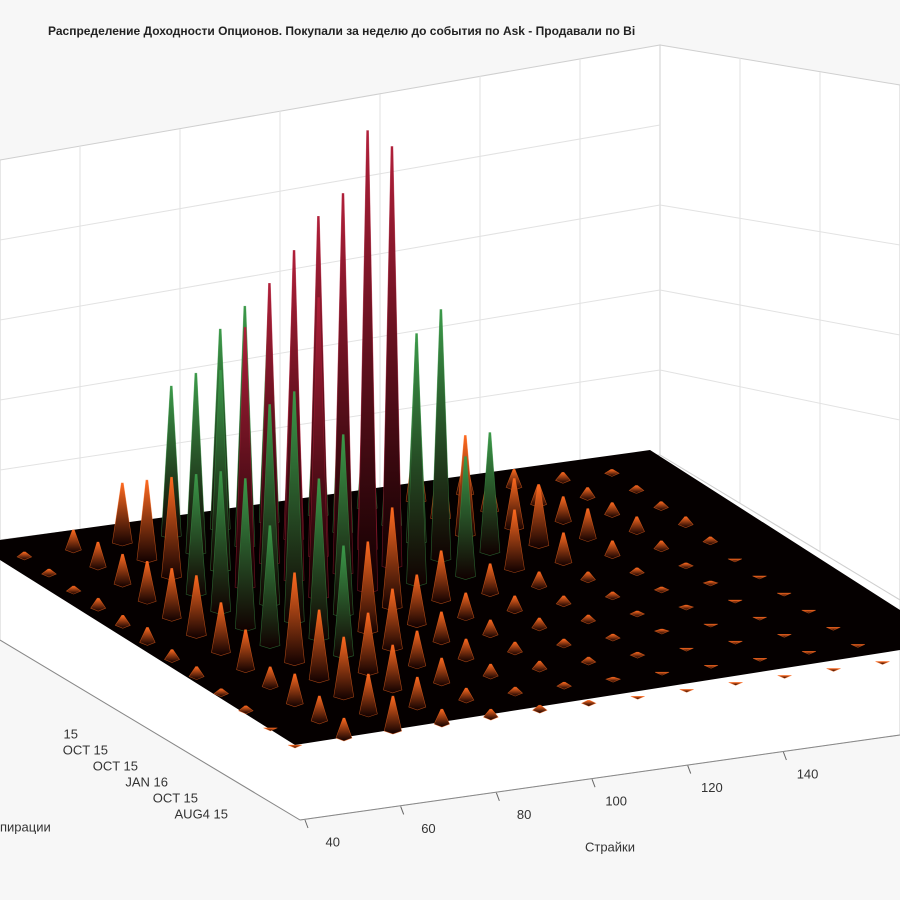 This screenshot has width=900, height=900. What do you see at coordinates (150, 730) in the screenshot?
I see `y-axis-line` at bounding box center [150, 730].